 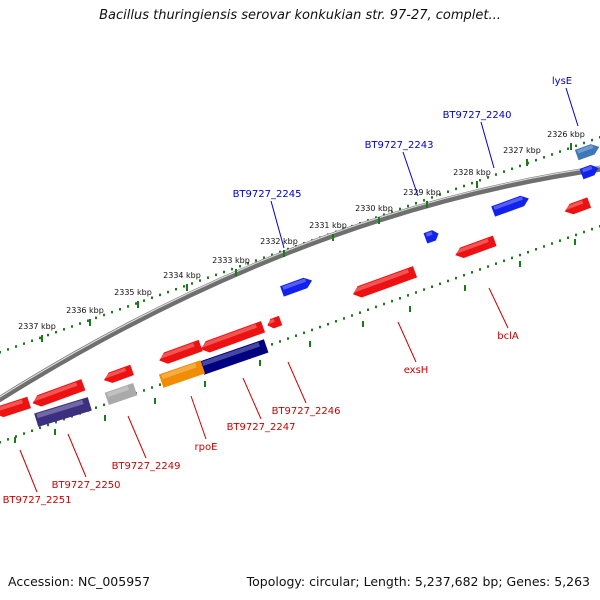 I want to click on gene-label-forward: BT9727_2243, so click(x=399, y=145).